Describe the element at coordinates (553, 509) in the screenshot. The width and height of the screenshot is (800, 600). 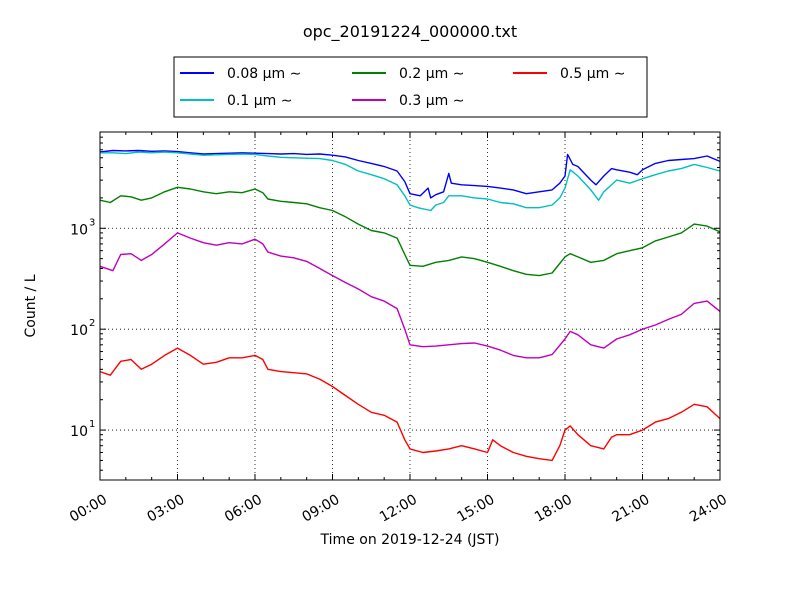
I see `x-tick-label: 18:00` at that location.